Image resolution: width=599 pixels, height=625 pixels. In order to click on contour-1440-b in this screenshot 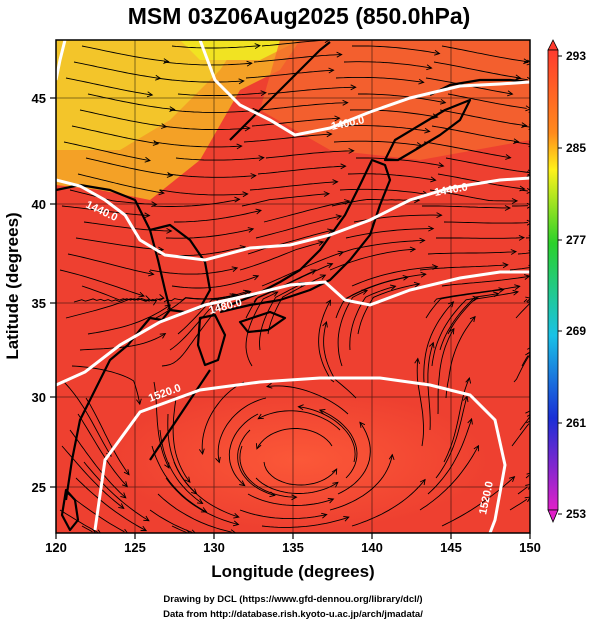, I will do `click(61, 60)`.